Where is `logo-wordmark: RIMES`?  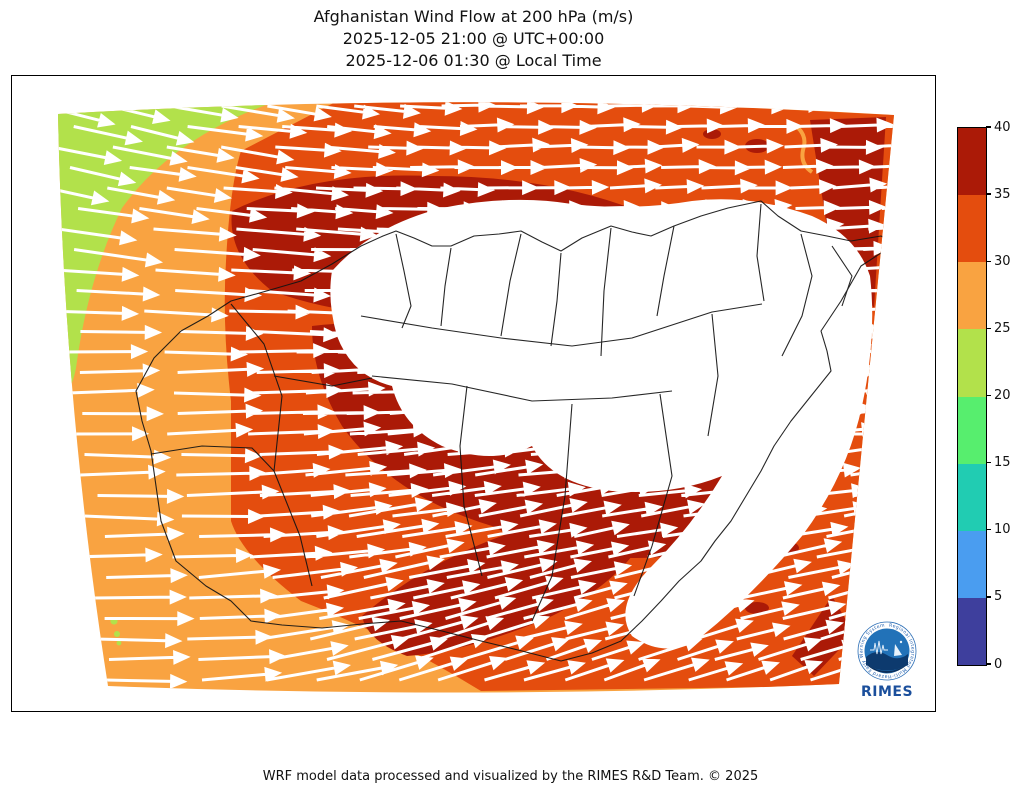
logo-wordmark: RIMES is located at coordinates (887, 692).